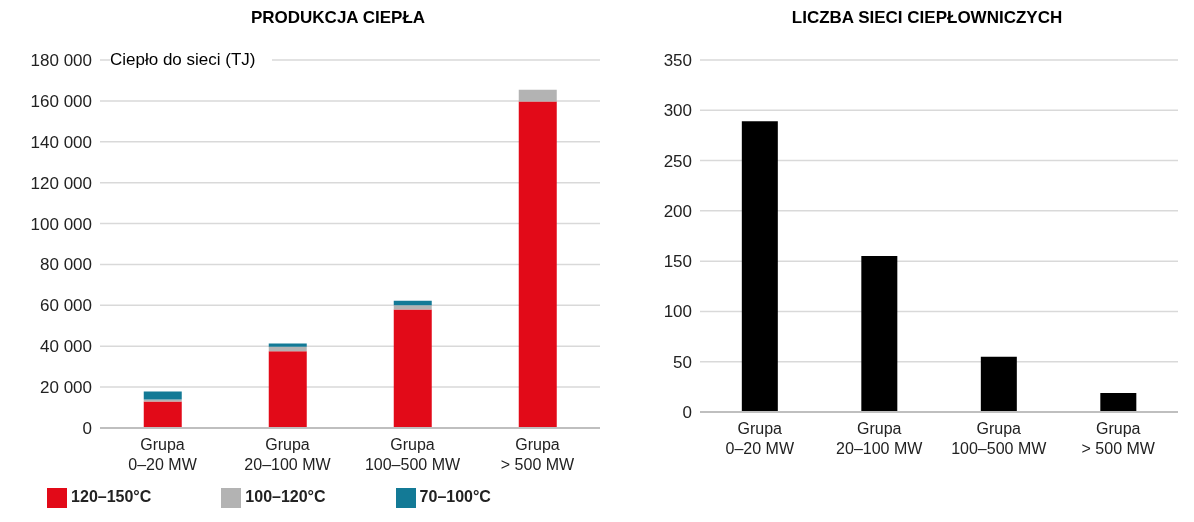 The width and height of the screenshot is (1194, 522). What do you see at coordinates (66, 265) in the screenshot?
I see `y-tick-label: 80 000` at bounding box center [66, 265].